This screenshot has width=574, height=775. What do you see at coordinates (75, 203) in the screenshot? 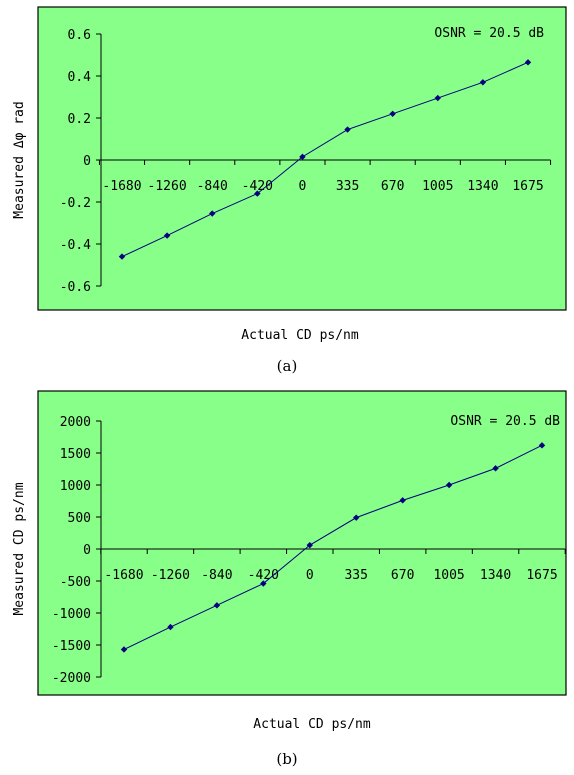
I see `y-tick-label: -0.2` at bounding box center [75, 203].